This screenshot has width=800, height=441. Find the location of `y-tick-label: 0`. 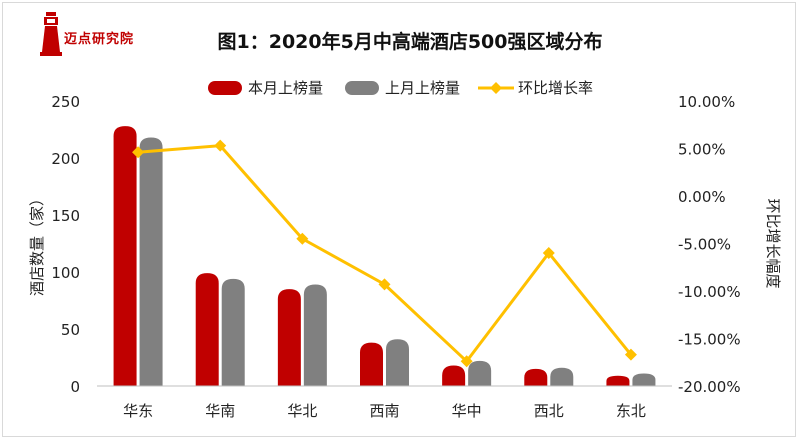

y-tick-label: 0 is located at coordinates (75, 387).